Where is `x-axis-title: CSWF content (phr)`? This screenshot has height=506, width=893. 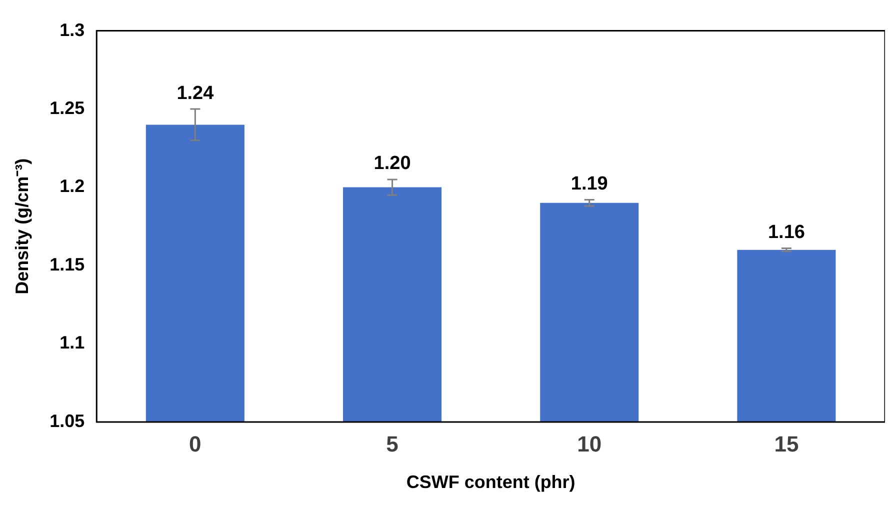 x-axis-title: CSWF content (phr) is located at coordinates (491, 482).